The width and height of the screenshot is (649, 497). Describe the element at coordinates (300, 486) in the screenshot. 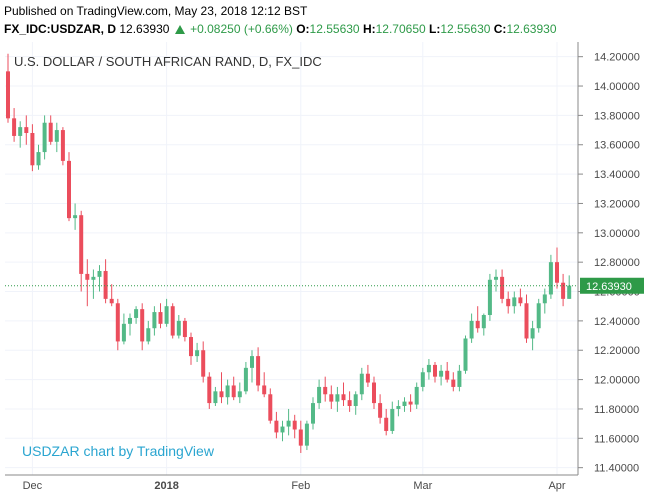

I see `x-tick-label: Feb` at that location.